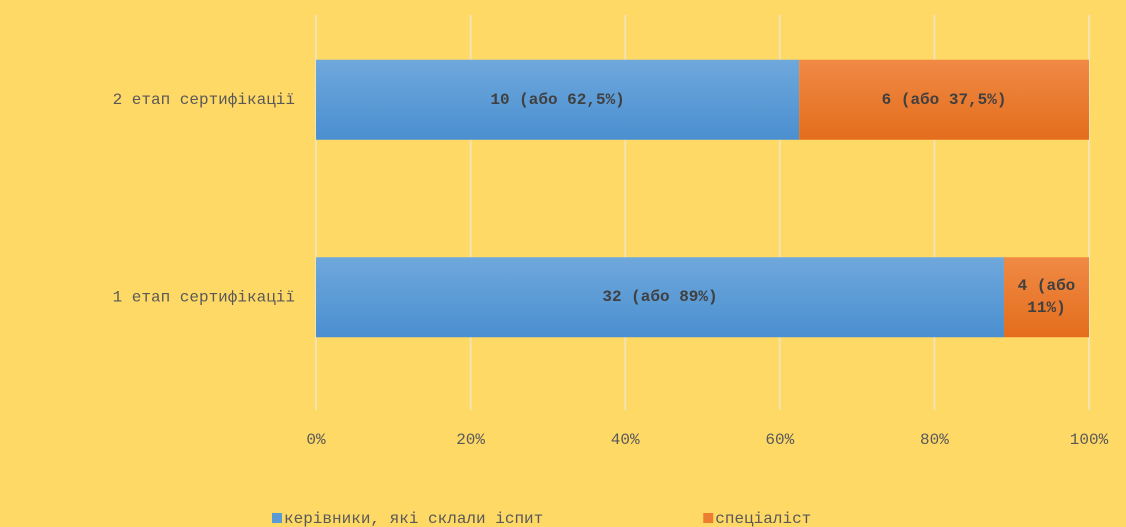 The image size is (1126, 527). What do you see at coordinates (316, 440) in the screenshot?
I see `x-tick-label: 0%` at bounding box center [316, 440].